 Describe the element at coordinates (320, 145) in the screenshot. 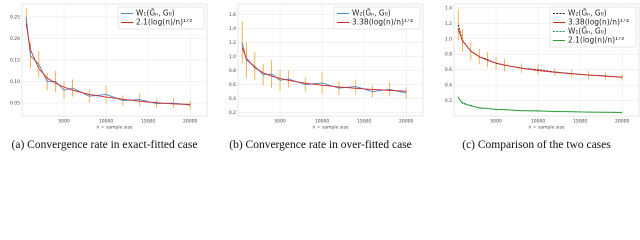

I see `caption: (b) Convergence rate in over-fitted case` at that location.